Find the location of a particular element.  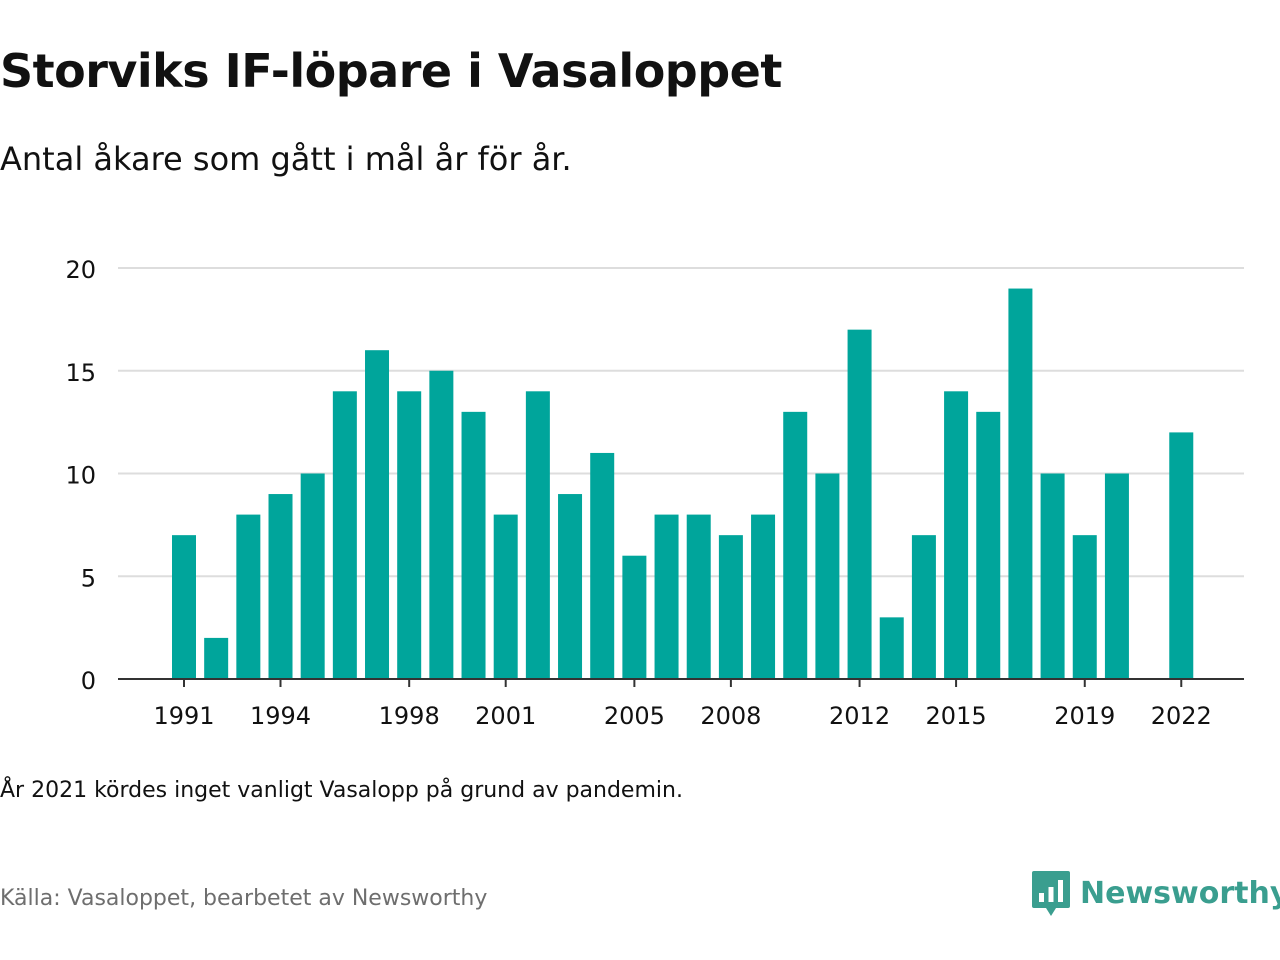

x-tick-label: 2001 is located at coordinates (505, 716).